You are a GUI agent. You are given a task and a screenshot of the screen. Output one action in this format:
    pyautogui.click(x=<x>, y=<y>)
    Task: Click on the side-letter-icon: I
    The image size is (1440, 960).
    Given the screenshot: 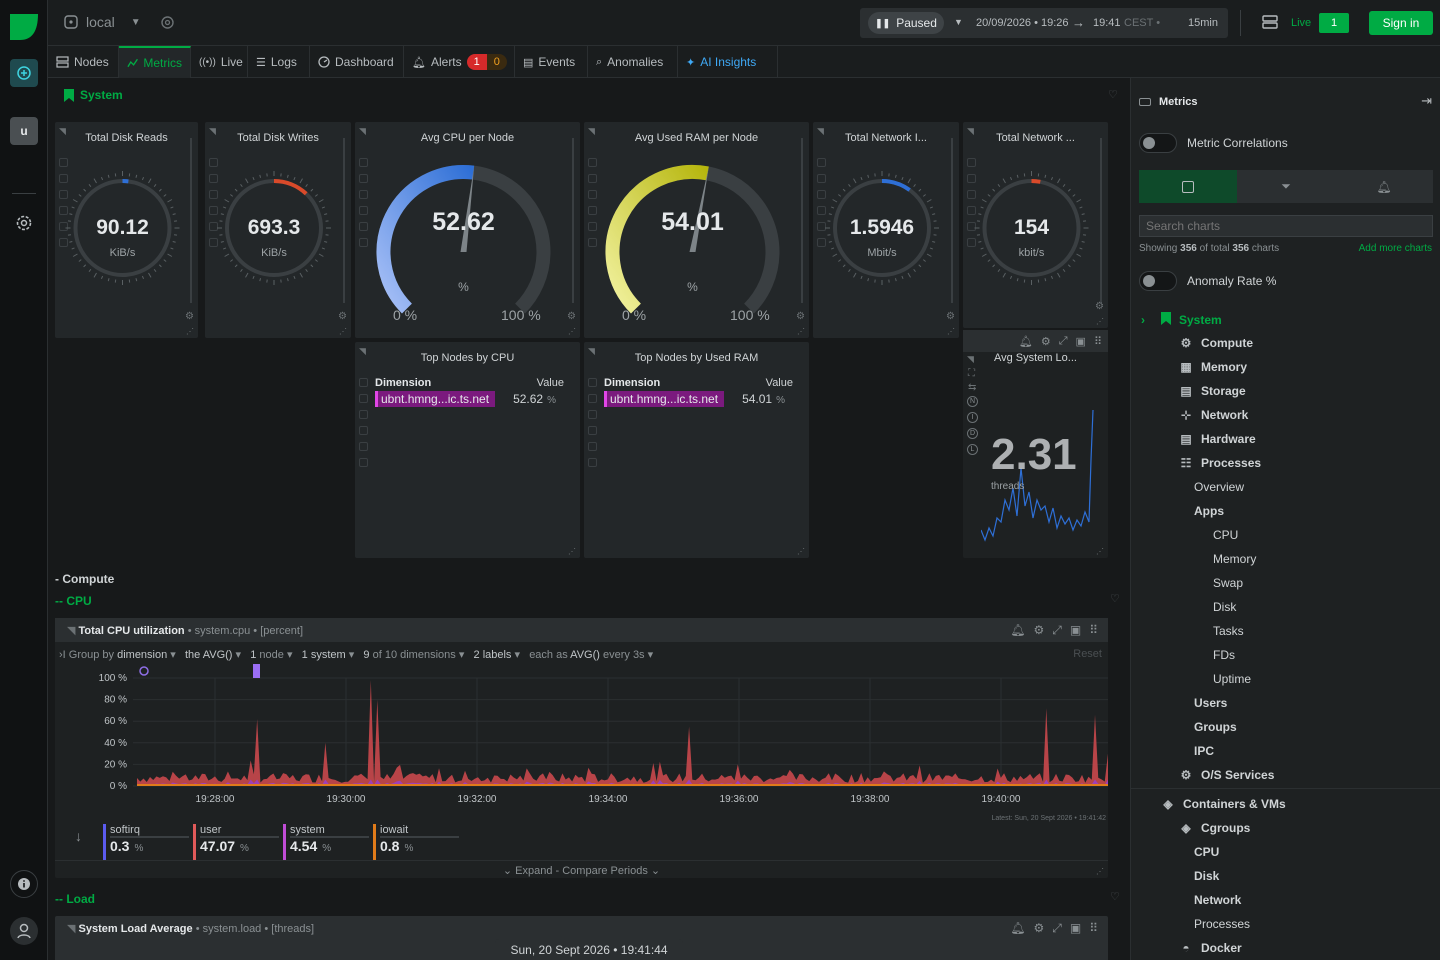 What is the action you would take?
    pyautogui.click(x=972, y=417)
    